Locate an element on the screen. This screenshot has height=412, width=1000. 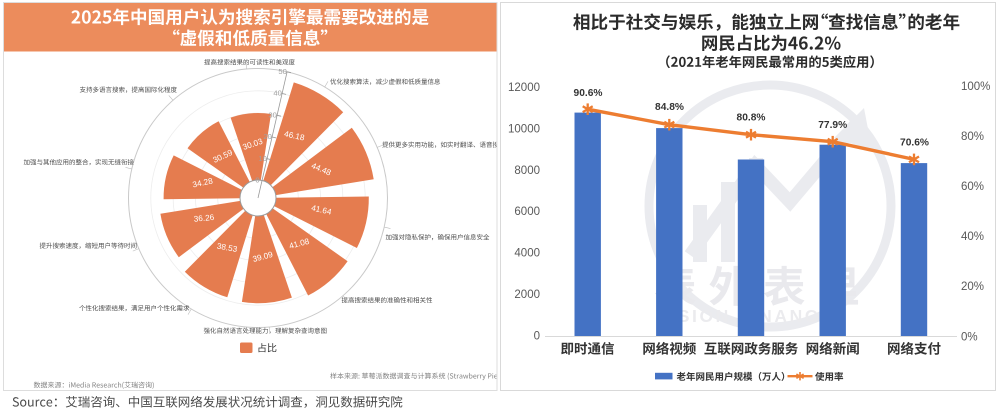
svg-text: 77.9% is located at coordinates (832, 125).